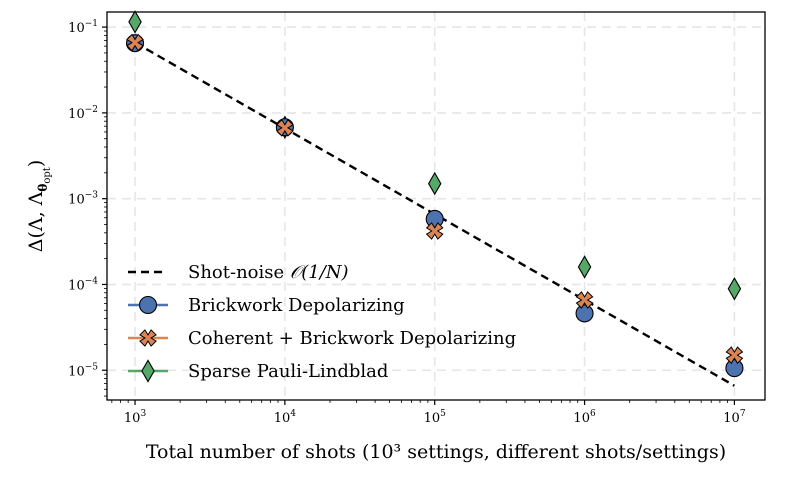 Image resolution: width=789 pixels, height=488 pixels. Describe the element at coordinates (352, 338) in the screenshot. I see `legend-label: Coherent + Brickwork Depolarizing` at that location.